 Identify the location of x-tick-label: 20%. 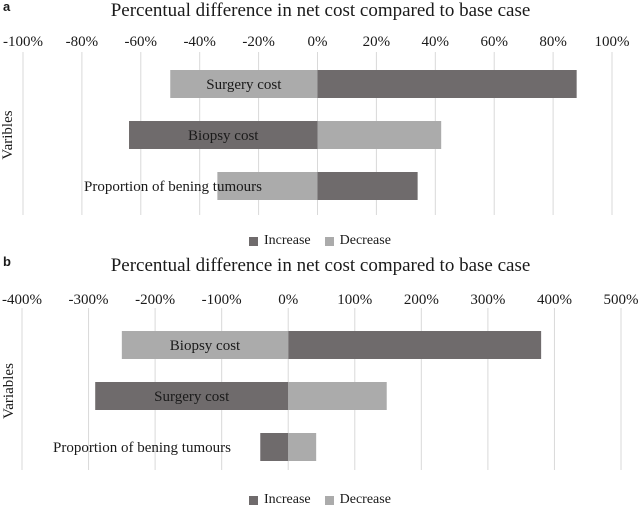
(377, 42).